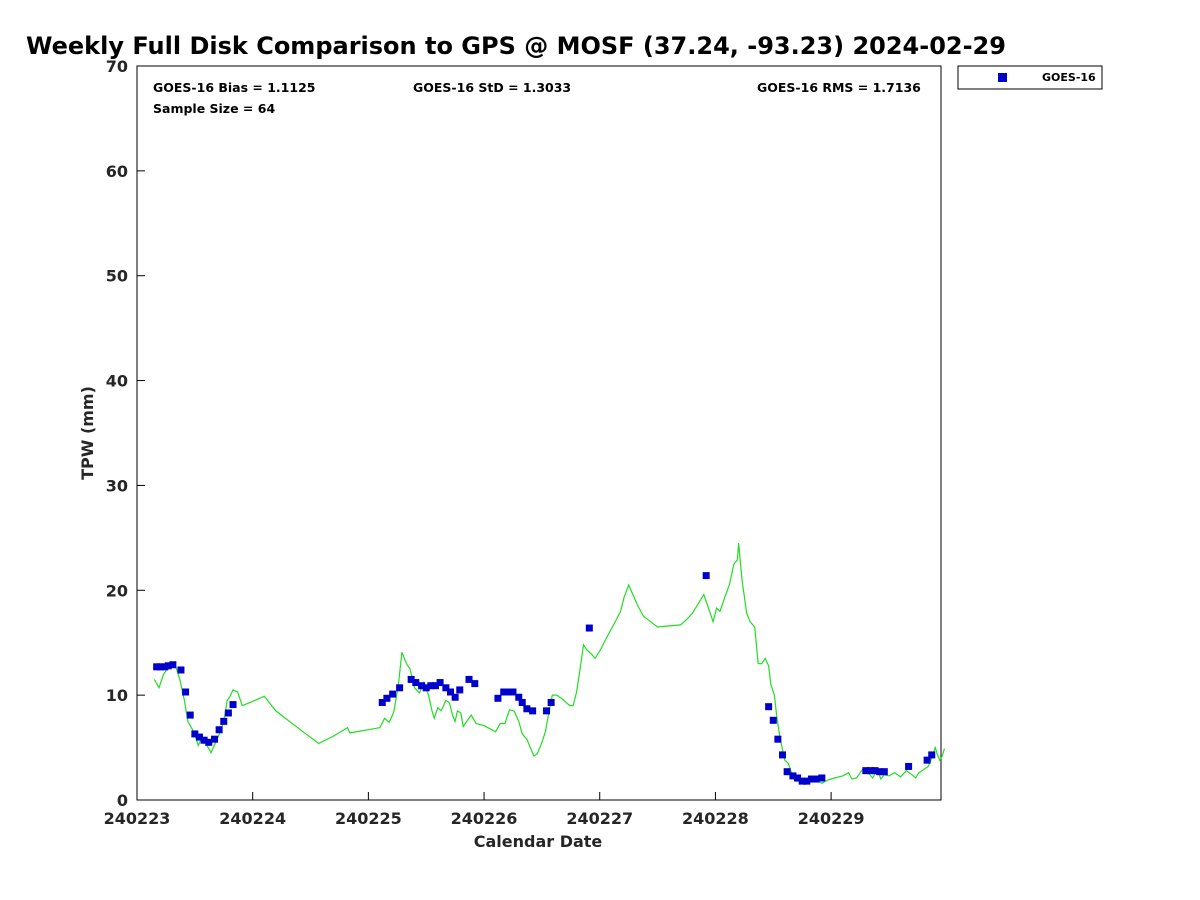 This screenshot has width=1200, height=900. Describe the element at coordinates (538, 841) in the screenshot. I see `x-axis-label: Calendar Date` at that location.